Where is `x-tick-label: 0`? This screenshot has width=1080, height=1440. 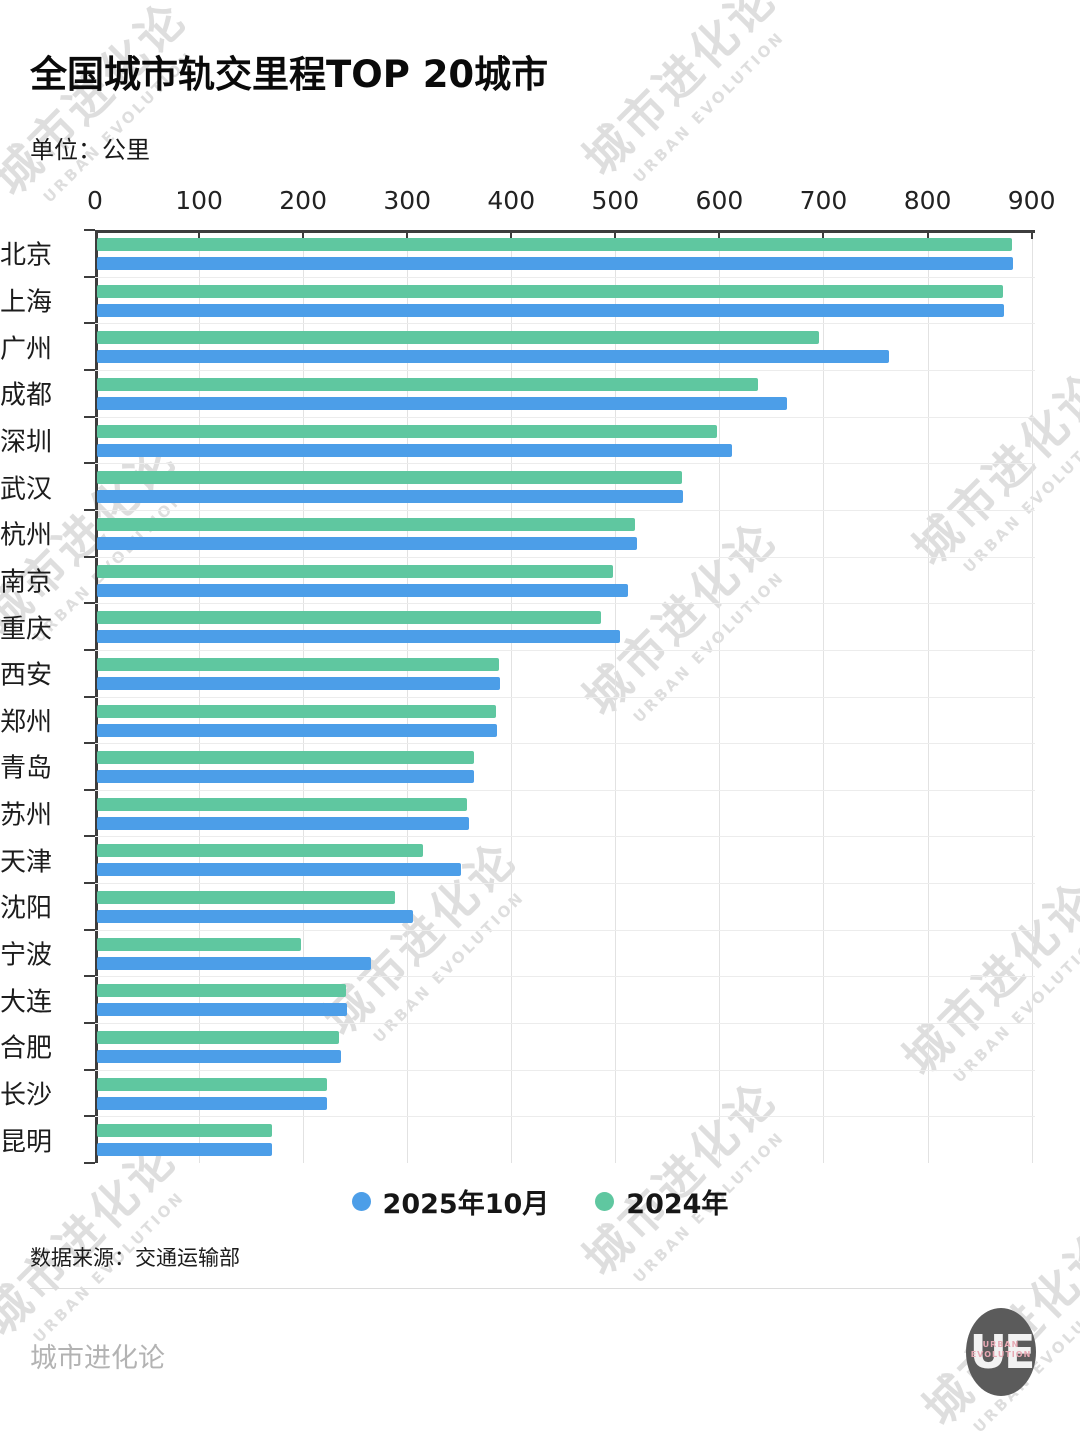 x-tick-label: 0 is located at coordinates (95, 200).